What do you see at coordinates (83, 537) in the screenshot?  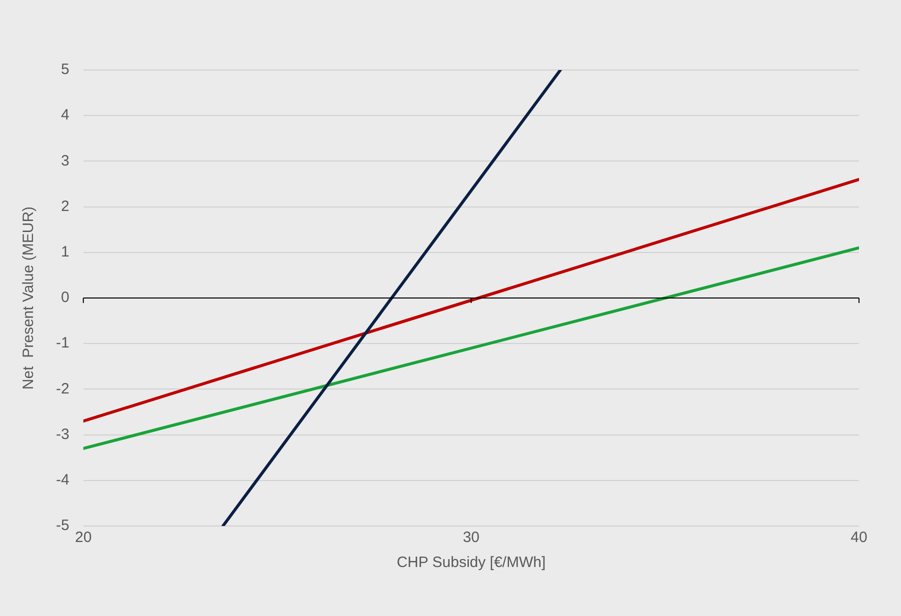 I see `x-tick-label: 20` at bounding box center [83, 537].